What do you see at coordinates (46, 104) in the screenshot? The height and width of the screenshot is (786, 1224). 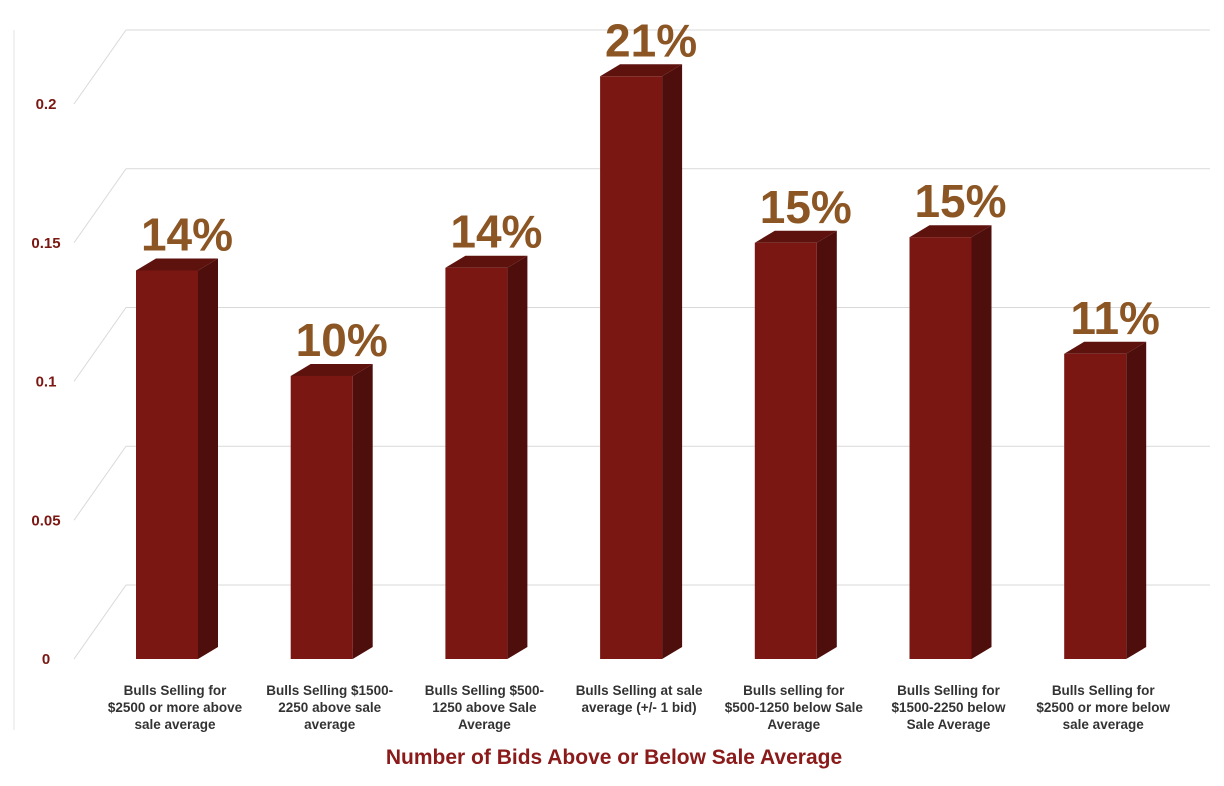 I see `y-tick-label: 0.2` at bounding box center [46, 104].